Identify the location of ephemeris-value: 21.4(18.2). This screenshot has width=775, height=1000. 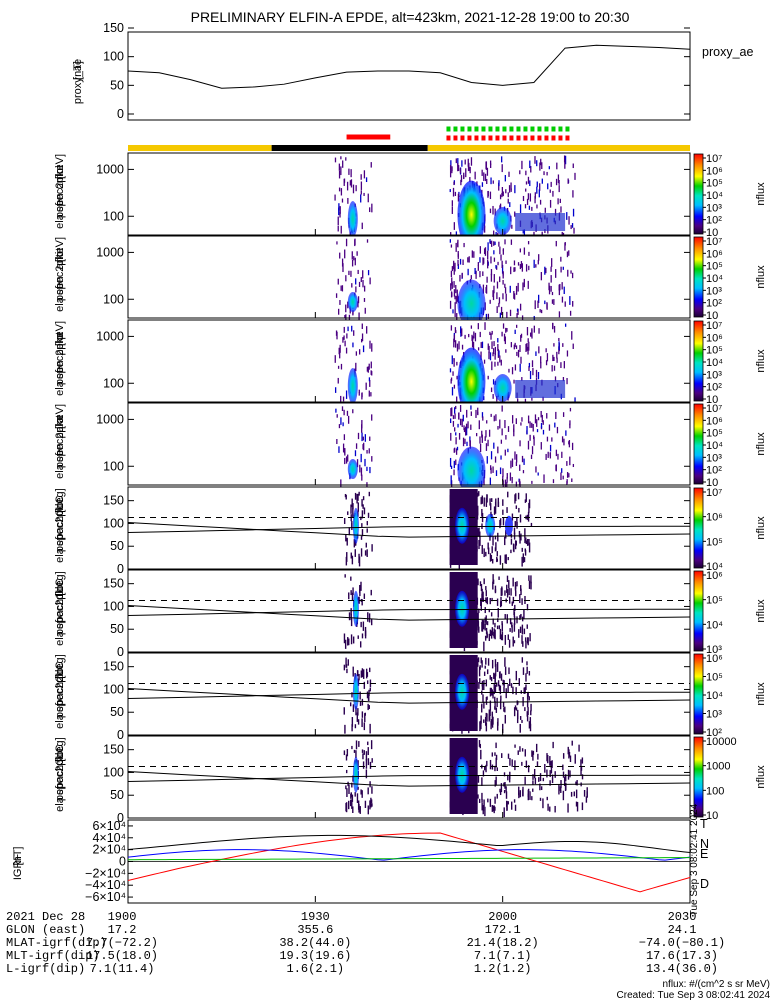
(503, 943).